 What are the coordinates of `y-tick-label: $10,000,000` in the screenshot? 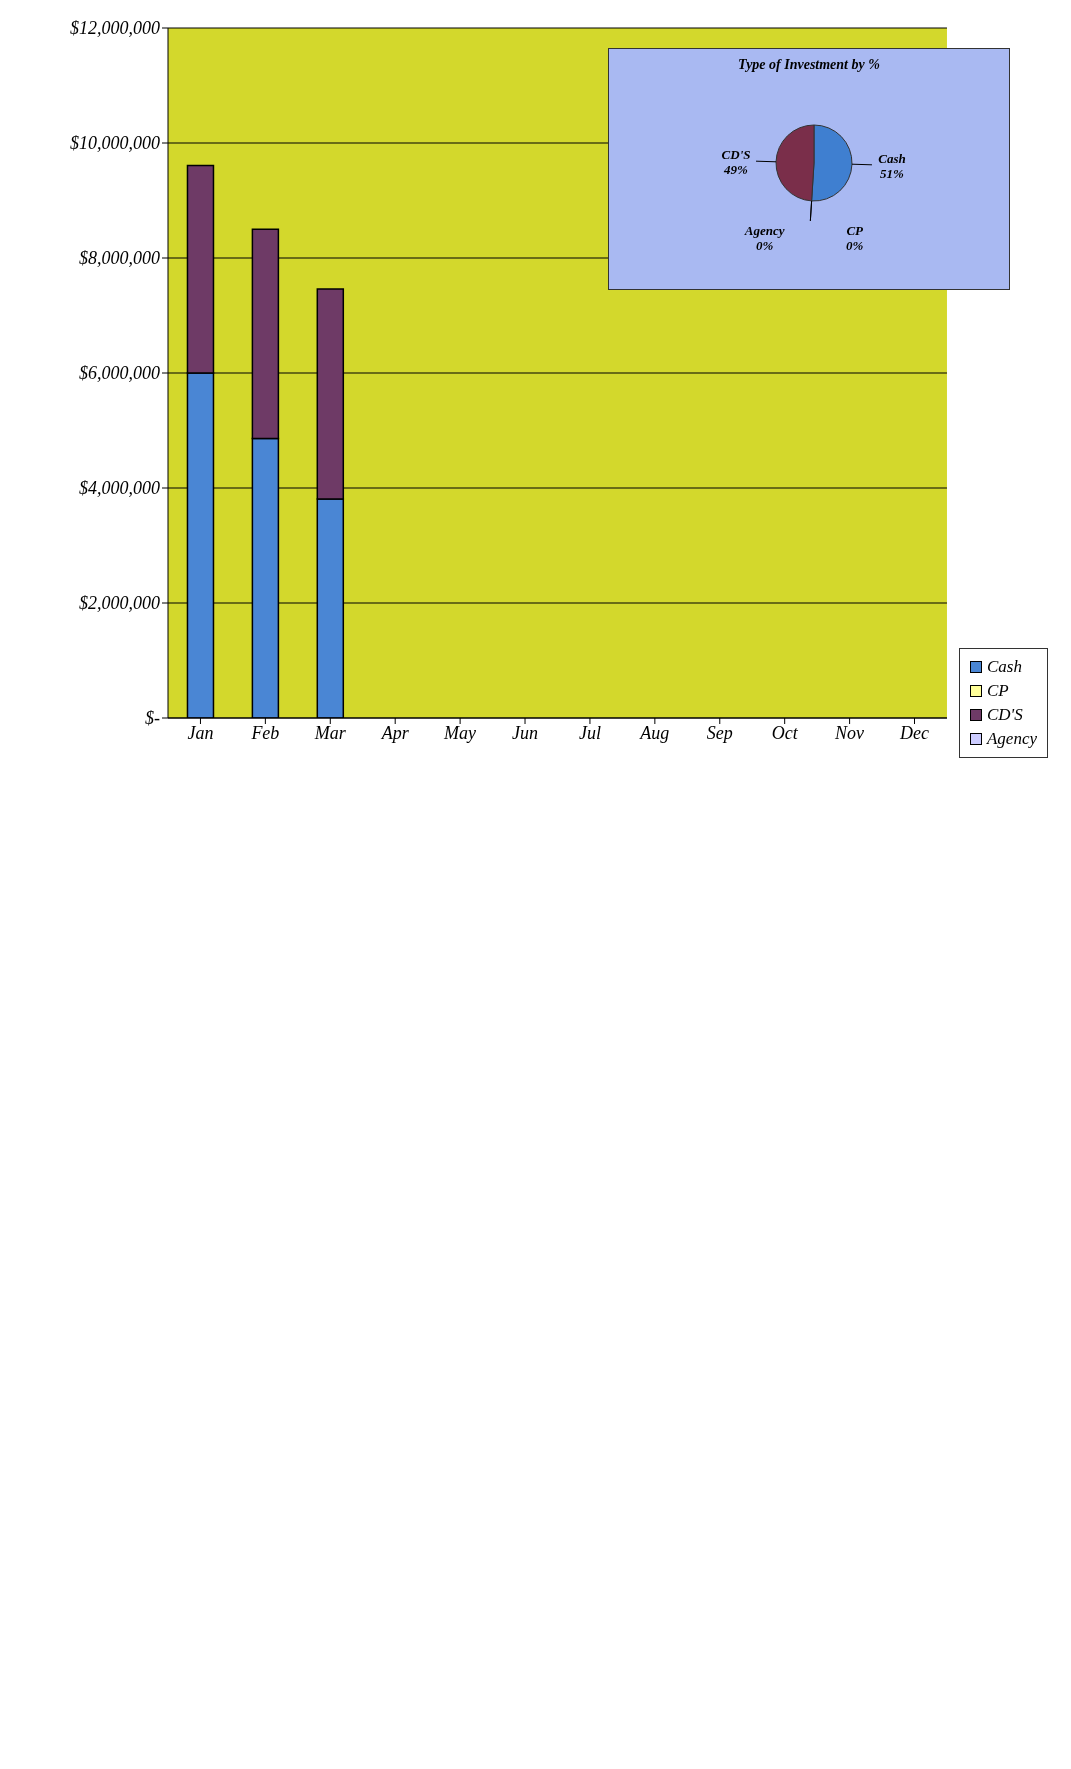 It's located at (115, 143).